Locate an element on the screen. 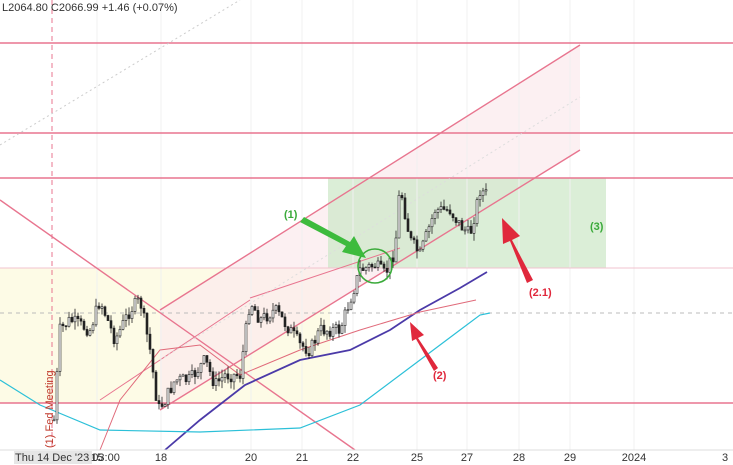 The image size is (733, 465). x-tick-label: 21 is located at coordinates (302, 458).